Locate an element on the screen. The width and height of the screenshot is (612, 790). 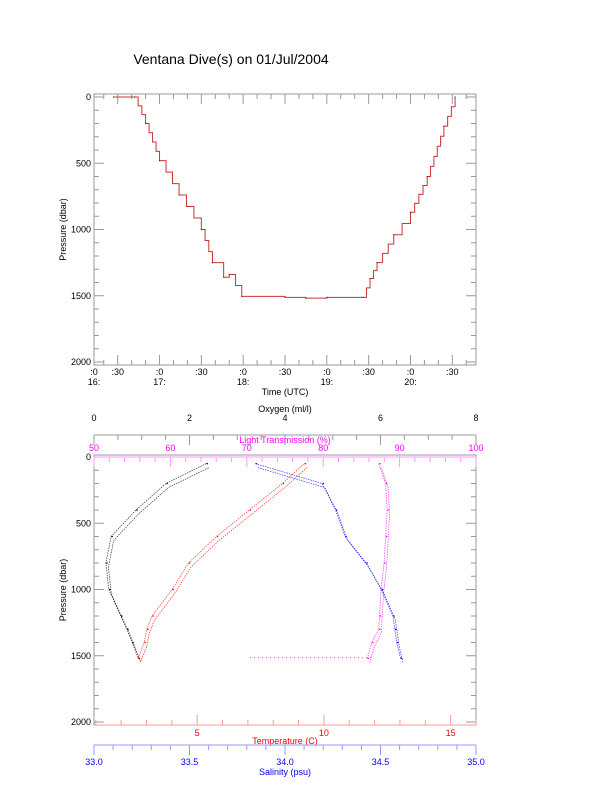
light-tick-label: 90 is located at coordinates (400, 448).